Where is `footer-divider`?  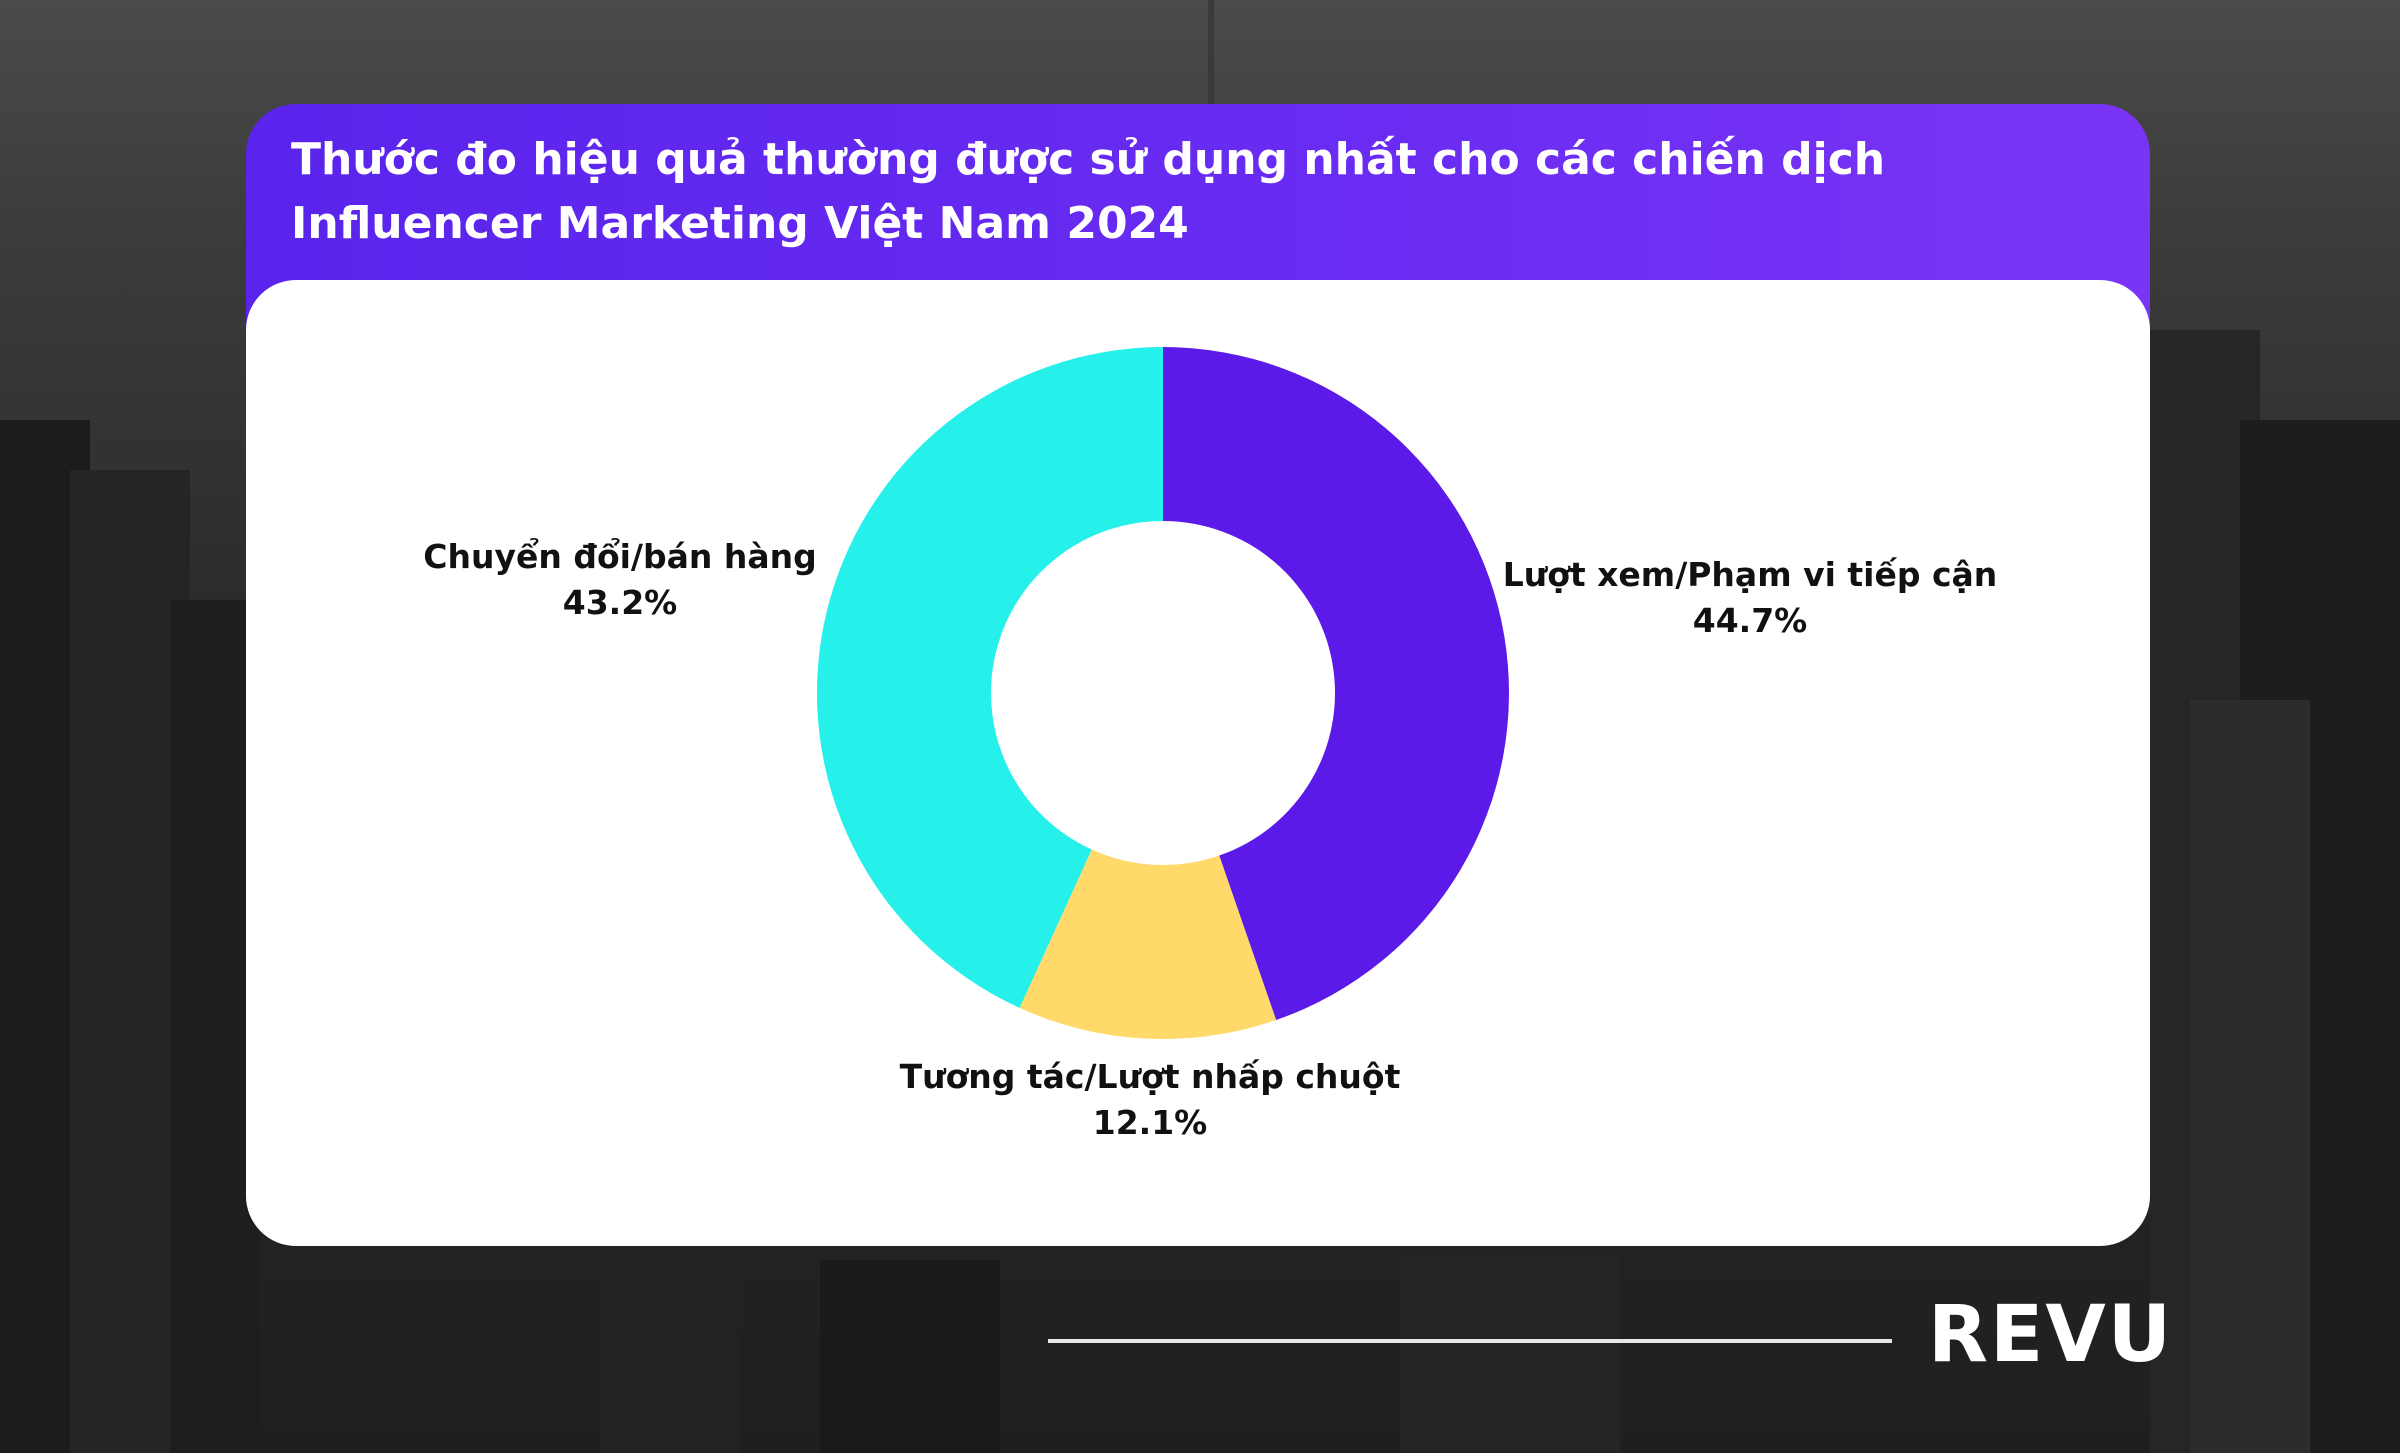
footer-divider is located at coordinates (1470, 1341).